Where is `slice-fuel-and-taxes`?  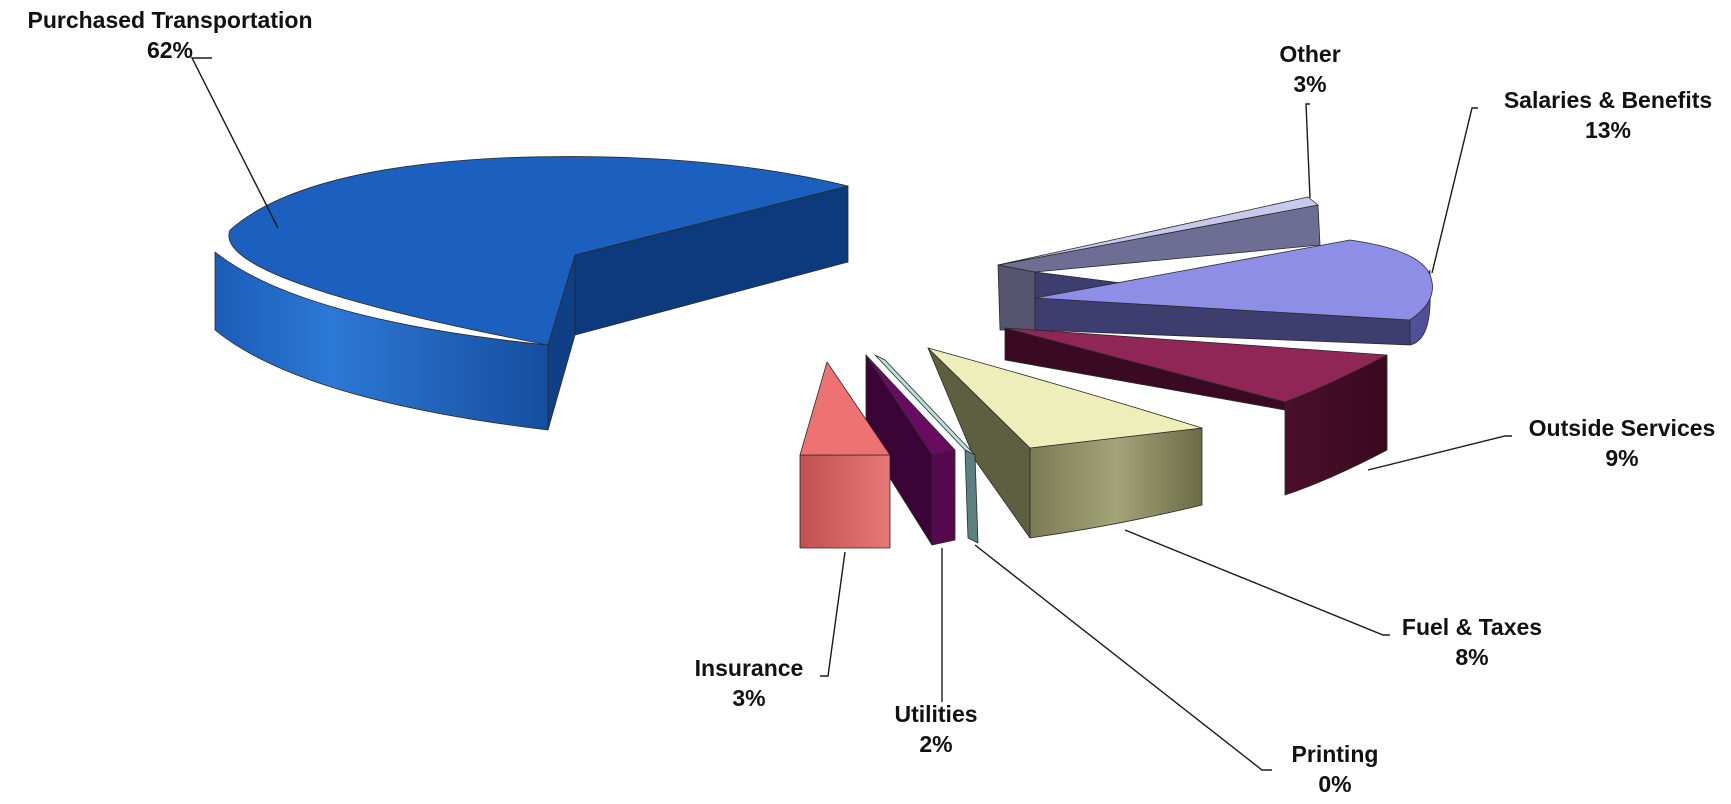 slice-fuel-and-taxes is located at coordinates (1065, 443).